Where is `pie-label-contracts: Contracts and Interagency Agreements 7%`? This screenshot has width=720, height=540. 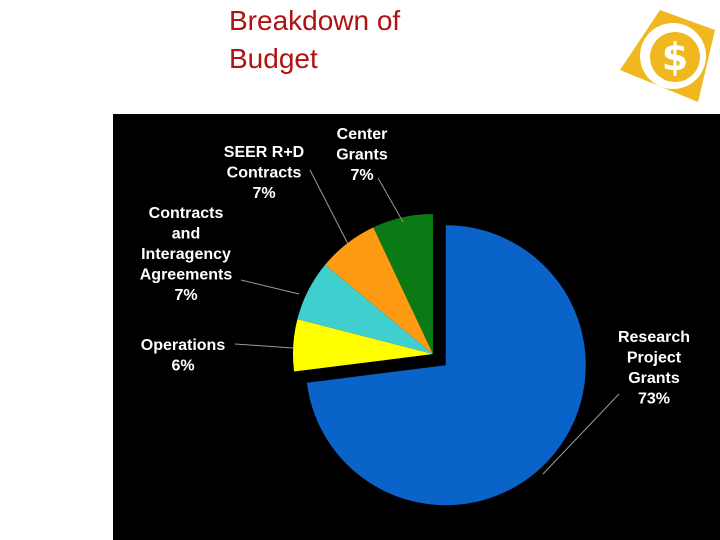 pie-label-contracts: Contracts and Interagency Agreements 7% is located at coordinates (186, 254).